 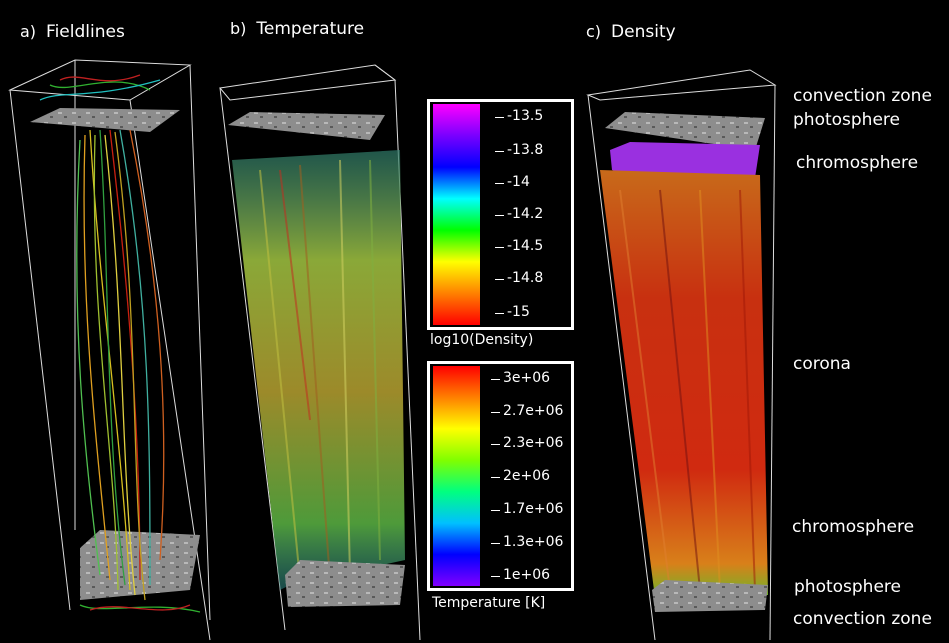 What do you see at coordinates (846, 120) in the screenshot?
I see `label-top-photosphere: photosphere` at bounding box center [846, 120].